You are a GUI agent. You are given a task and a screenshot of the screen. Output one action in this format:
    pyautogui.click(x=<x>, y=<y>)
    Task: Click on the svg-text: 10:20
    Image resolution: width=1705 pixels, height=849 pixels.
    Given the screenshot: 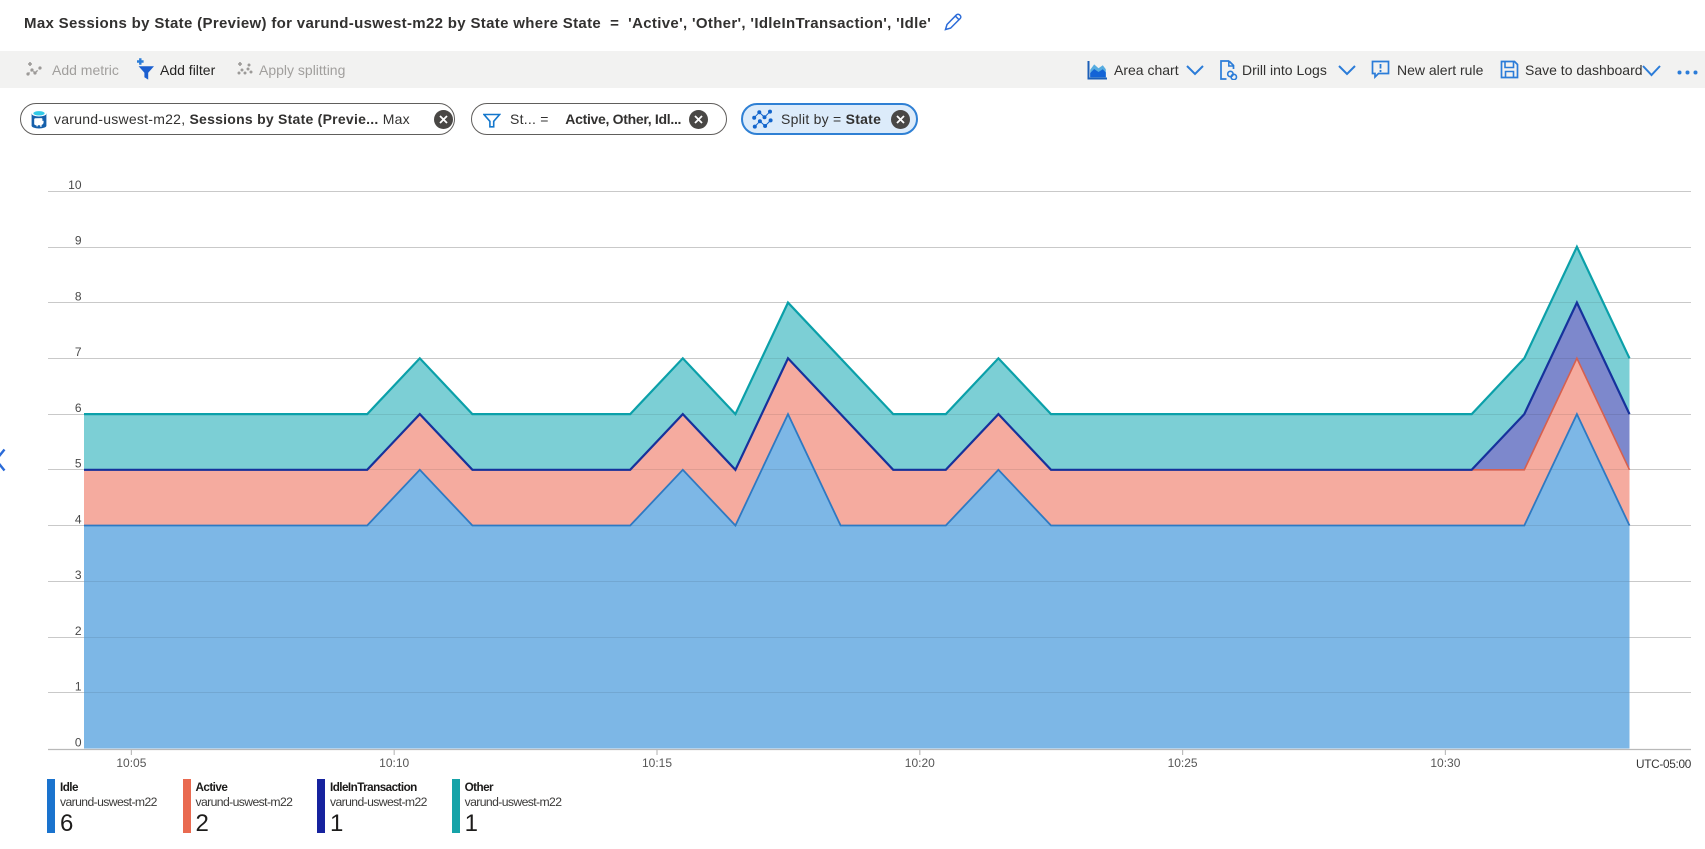 What is the action you would take?
    pyautogui.click(x=920, y=763)
    